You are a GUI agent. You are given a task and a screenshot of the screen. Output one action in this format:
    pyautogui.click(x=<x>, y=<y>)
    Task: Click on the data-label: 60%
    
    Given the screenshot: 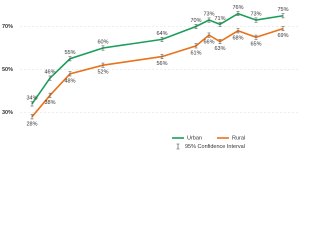 What is the action you would take?
    pyautogui.click(x=102, y=42)
    